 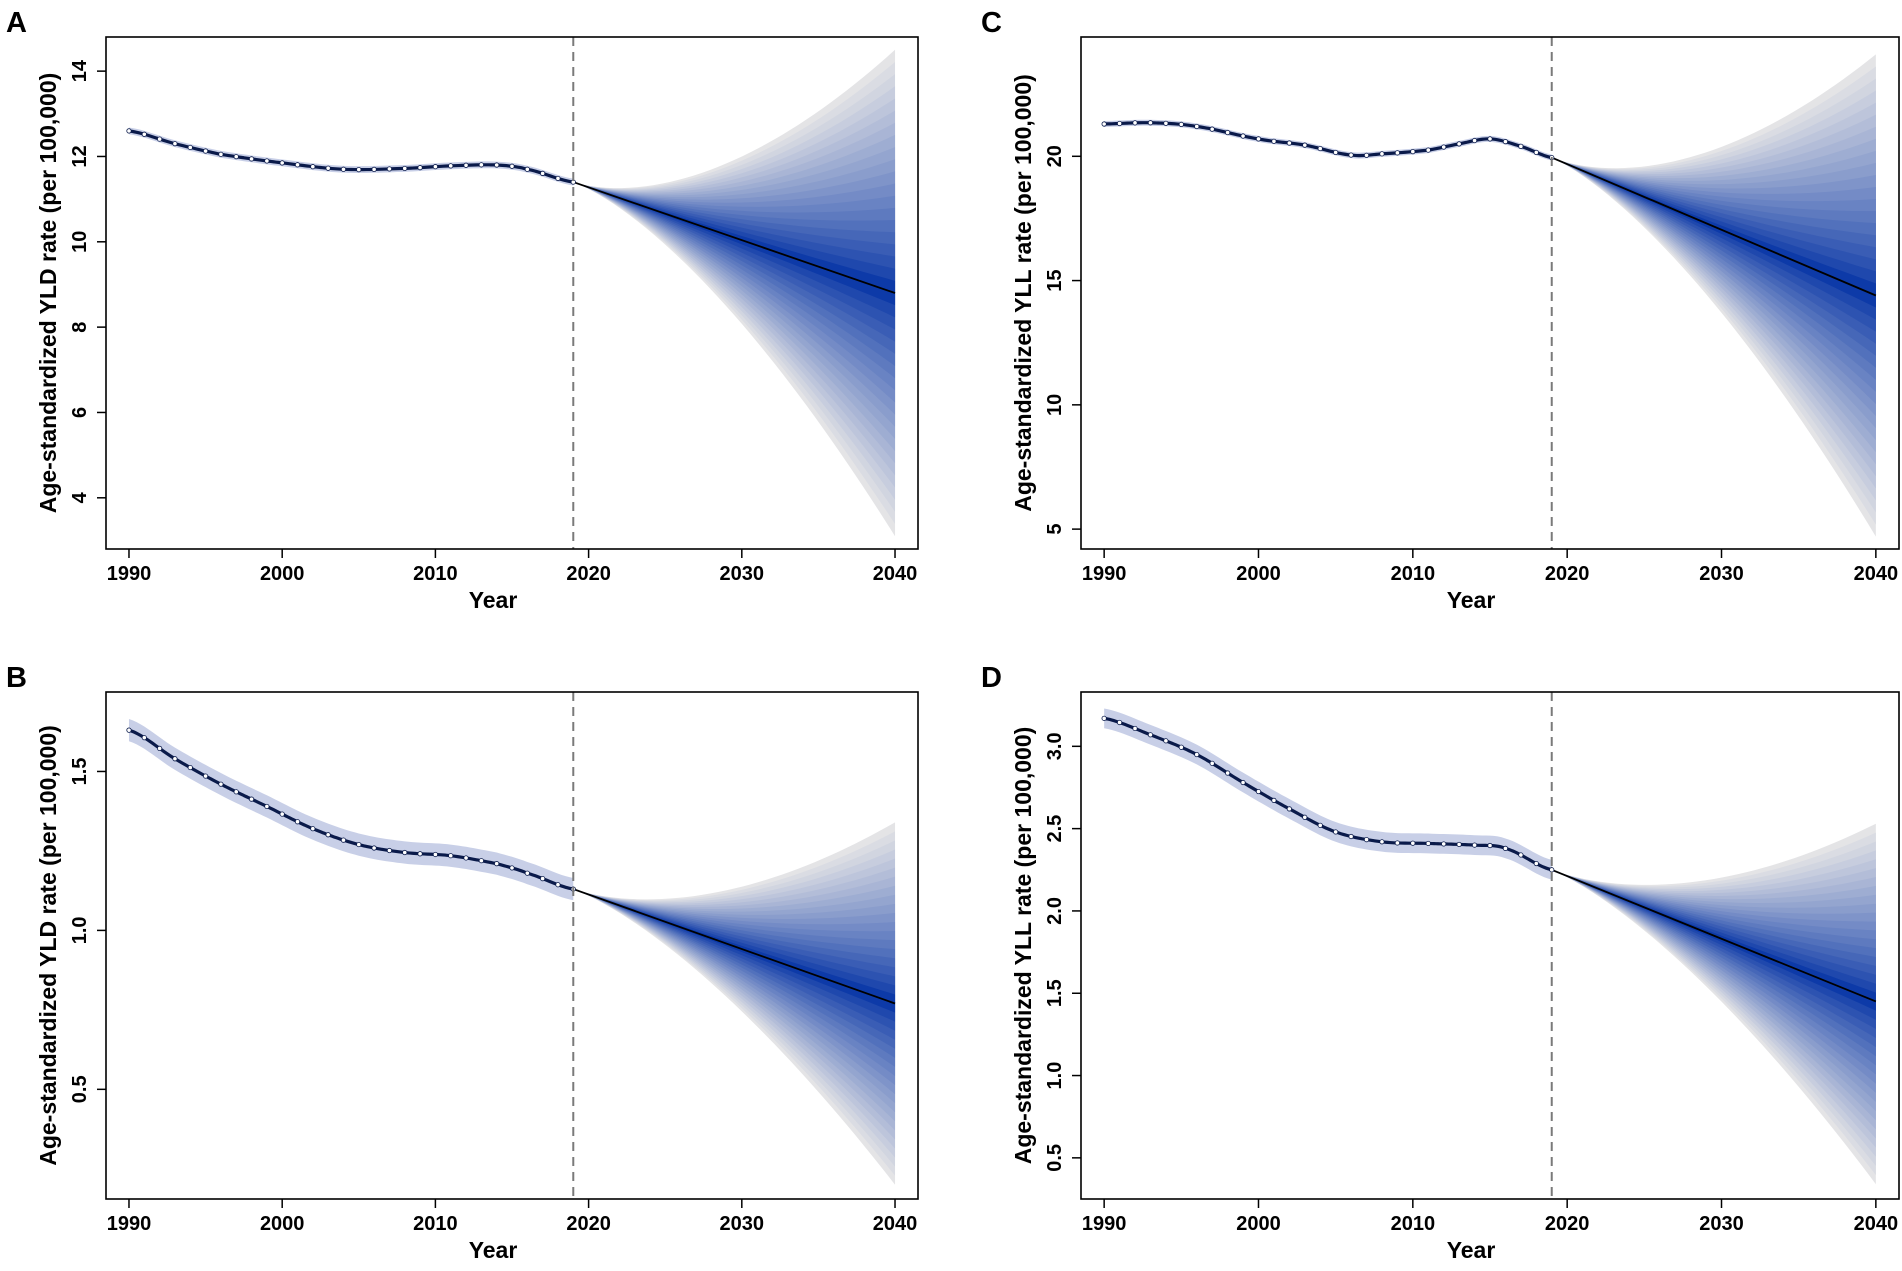 I want to click on y-tick-label-14: 14, so click(x=80, y=70).